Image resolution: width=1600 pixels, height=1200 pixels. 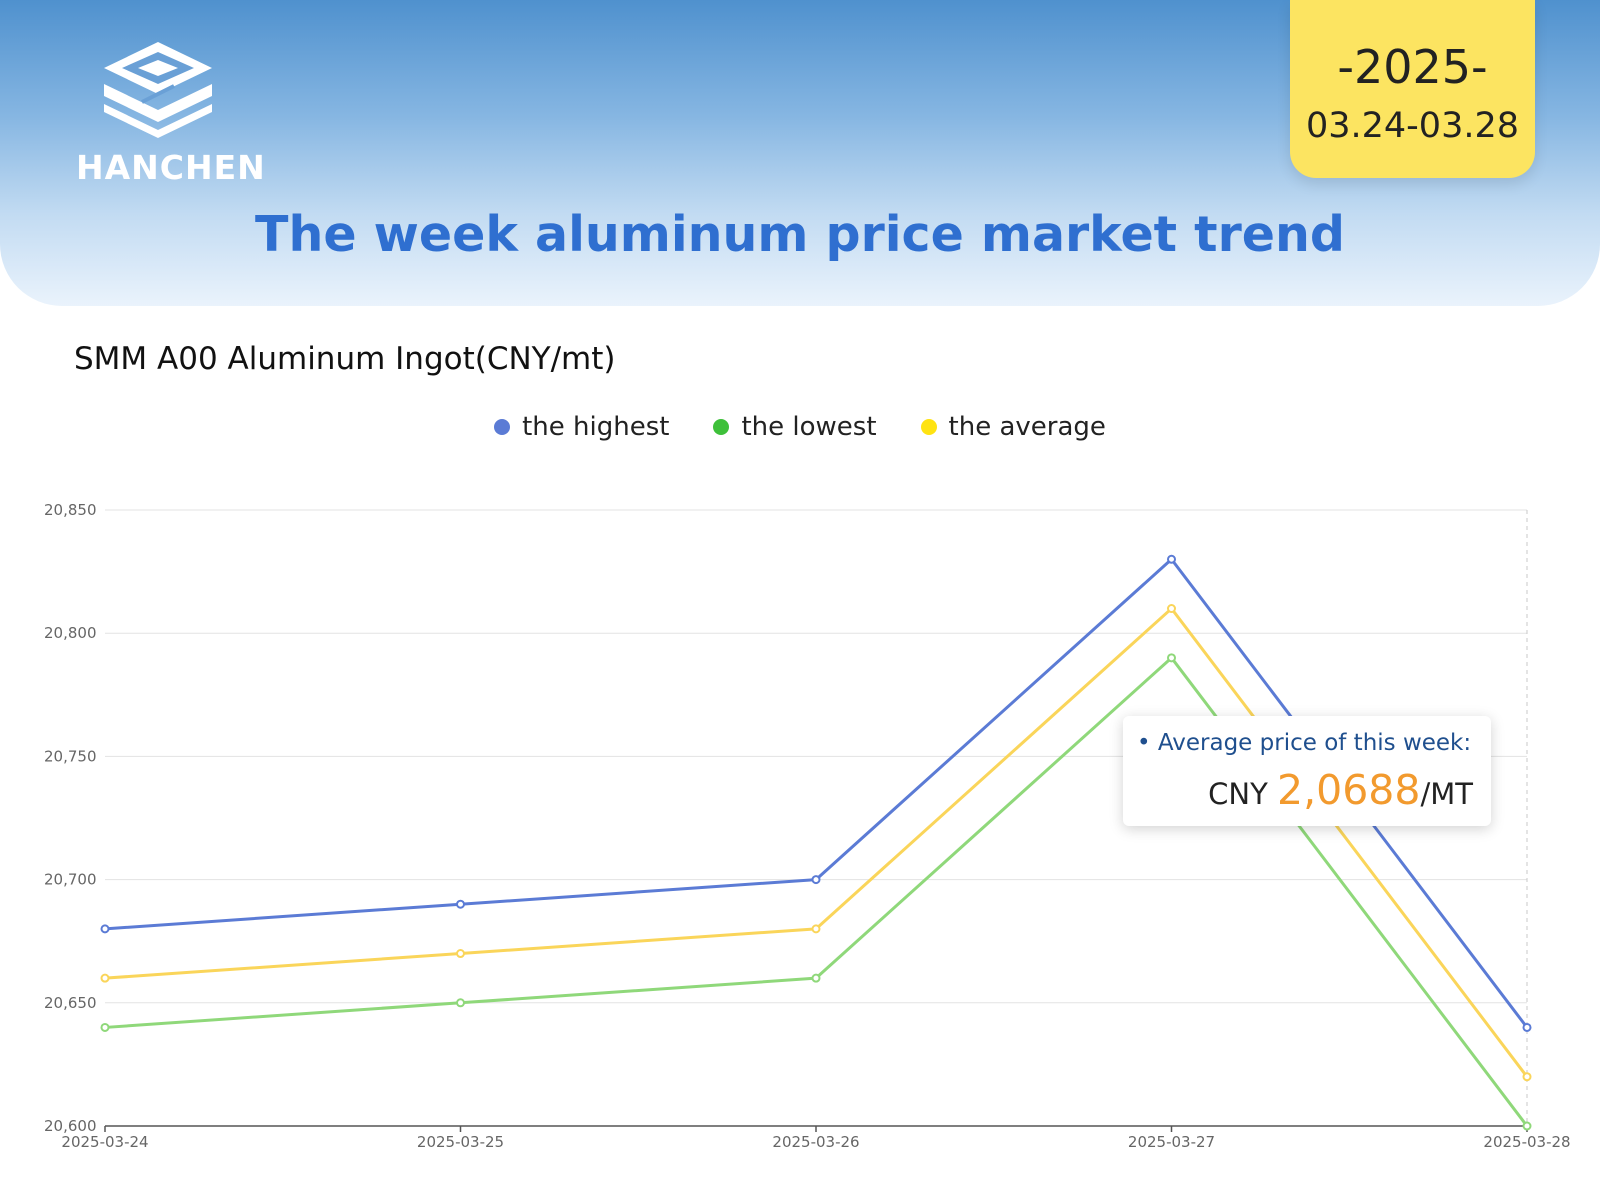 I want to click on date-range: 03.24-03.28, so click(x=1412, y=126).